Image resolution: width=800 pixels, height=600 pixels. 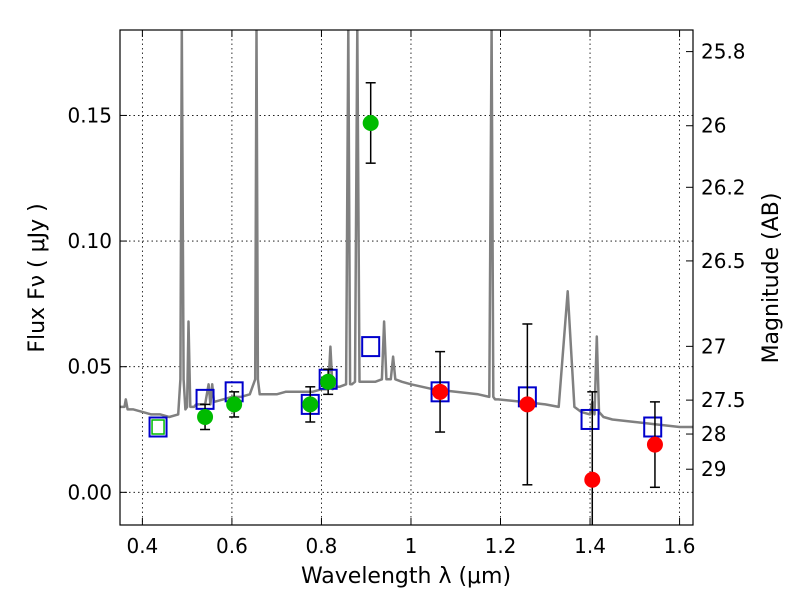 What do you see at coordinates (713, 434) in the screenshot?
I see `right-tick-label: 28` at bounding box center [713, 434].